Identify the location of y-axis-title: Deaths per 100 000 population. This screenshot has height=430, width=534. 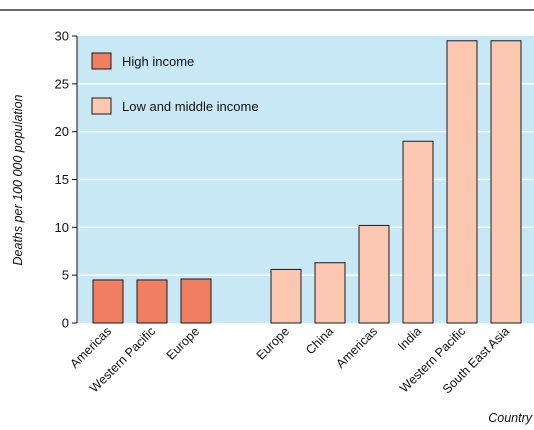
(18, 179).